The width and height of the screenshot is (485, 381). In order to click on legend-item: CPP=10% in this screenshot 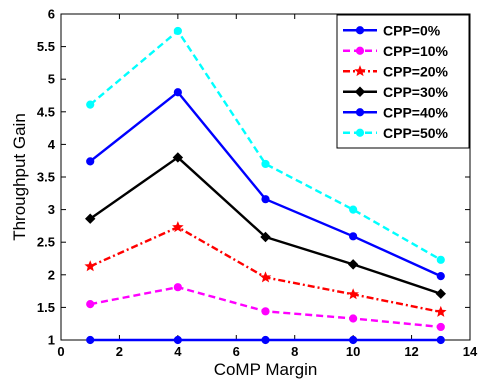, I will do `click(396, 51)`.